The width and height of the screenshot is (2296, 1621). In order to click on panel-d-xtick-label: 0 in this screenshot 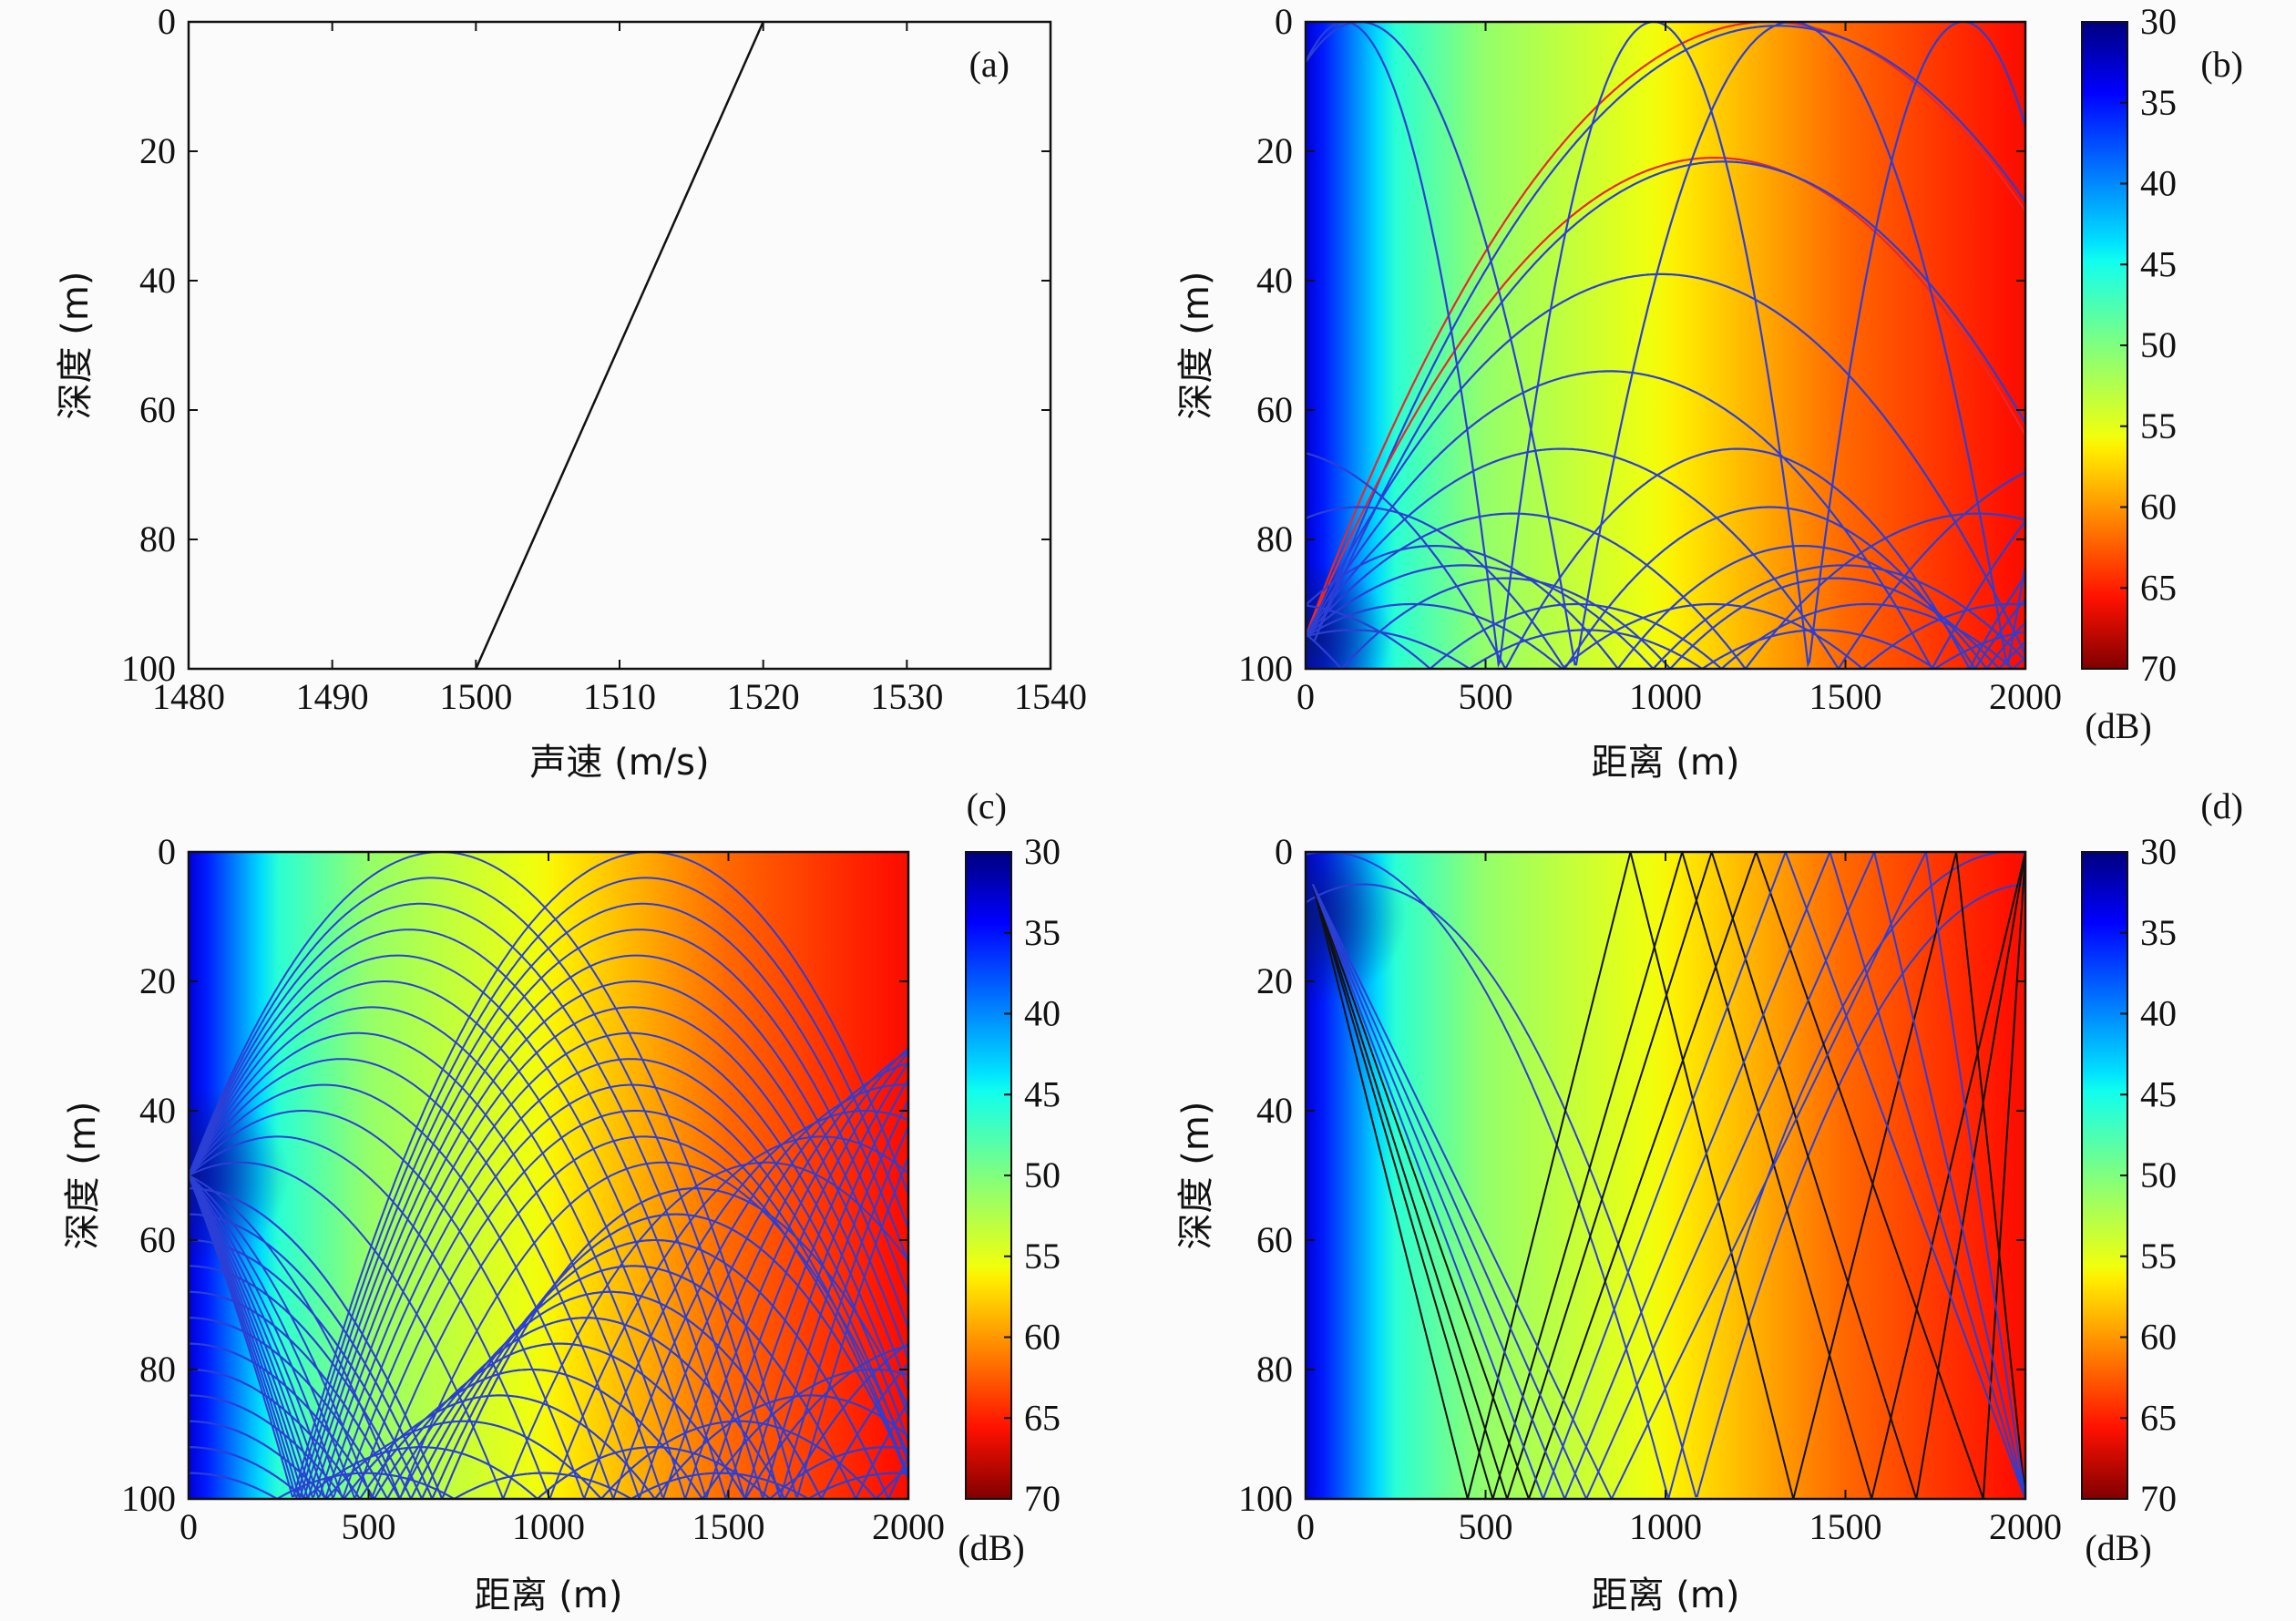, I will do `click(1306, 1526)`.